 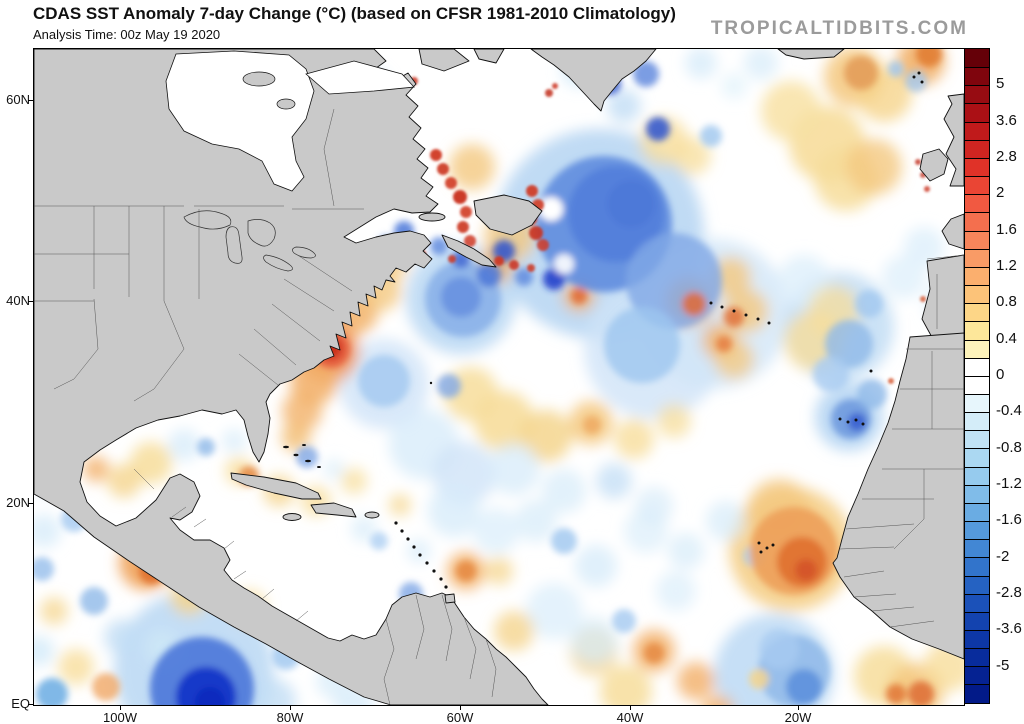 What do you see at coordinates (460, 717) in the screenshot?
I see `lon-tick-label: 60W` at bounding box center [460, 717].